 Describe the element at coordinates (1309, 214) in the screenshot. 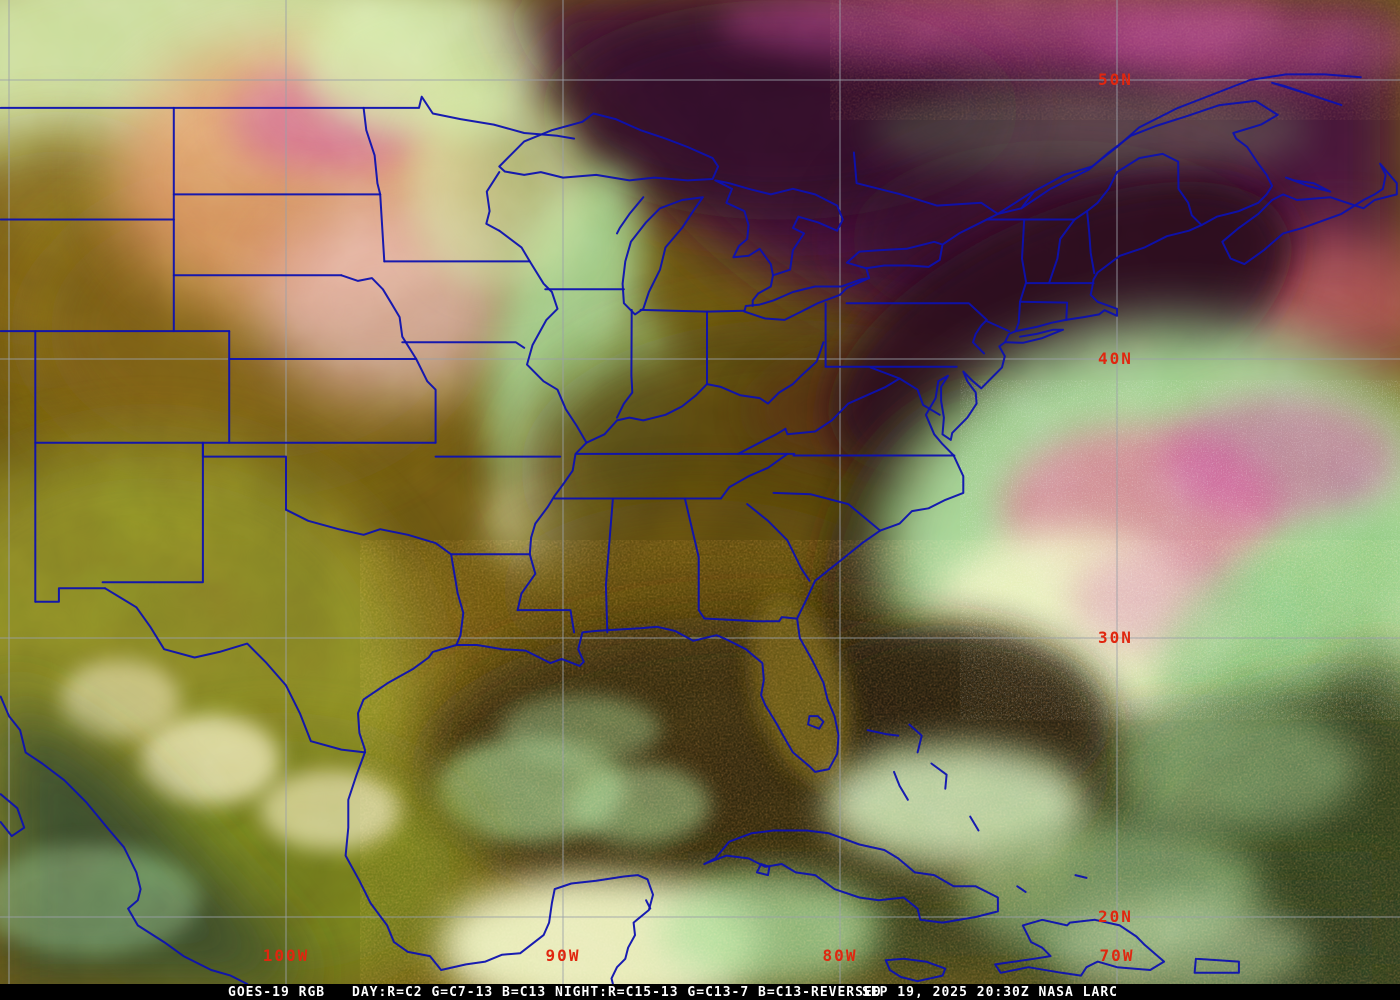

I see `border-nova-scotia` at that location.